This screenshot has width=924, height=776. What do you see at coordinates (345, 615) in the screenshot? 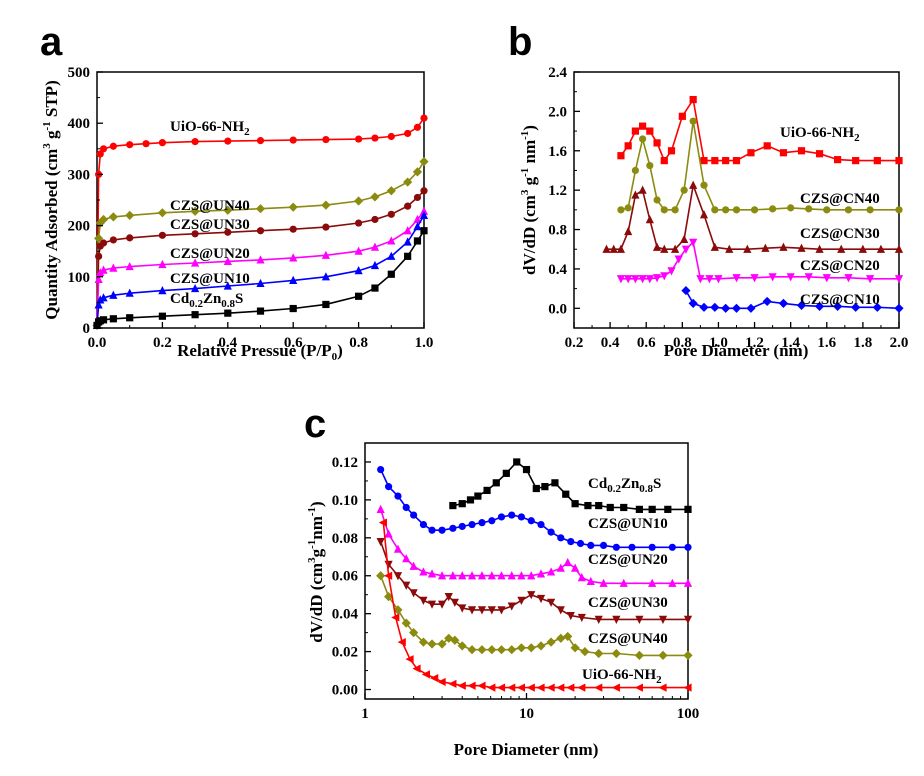
I see `y-tick-label-c: 0.04` at bounding box center [345, 615].